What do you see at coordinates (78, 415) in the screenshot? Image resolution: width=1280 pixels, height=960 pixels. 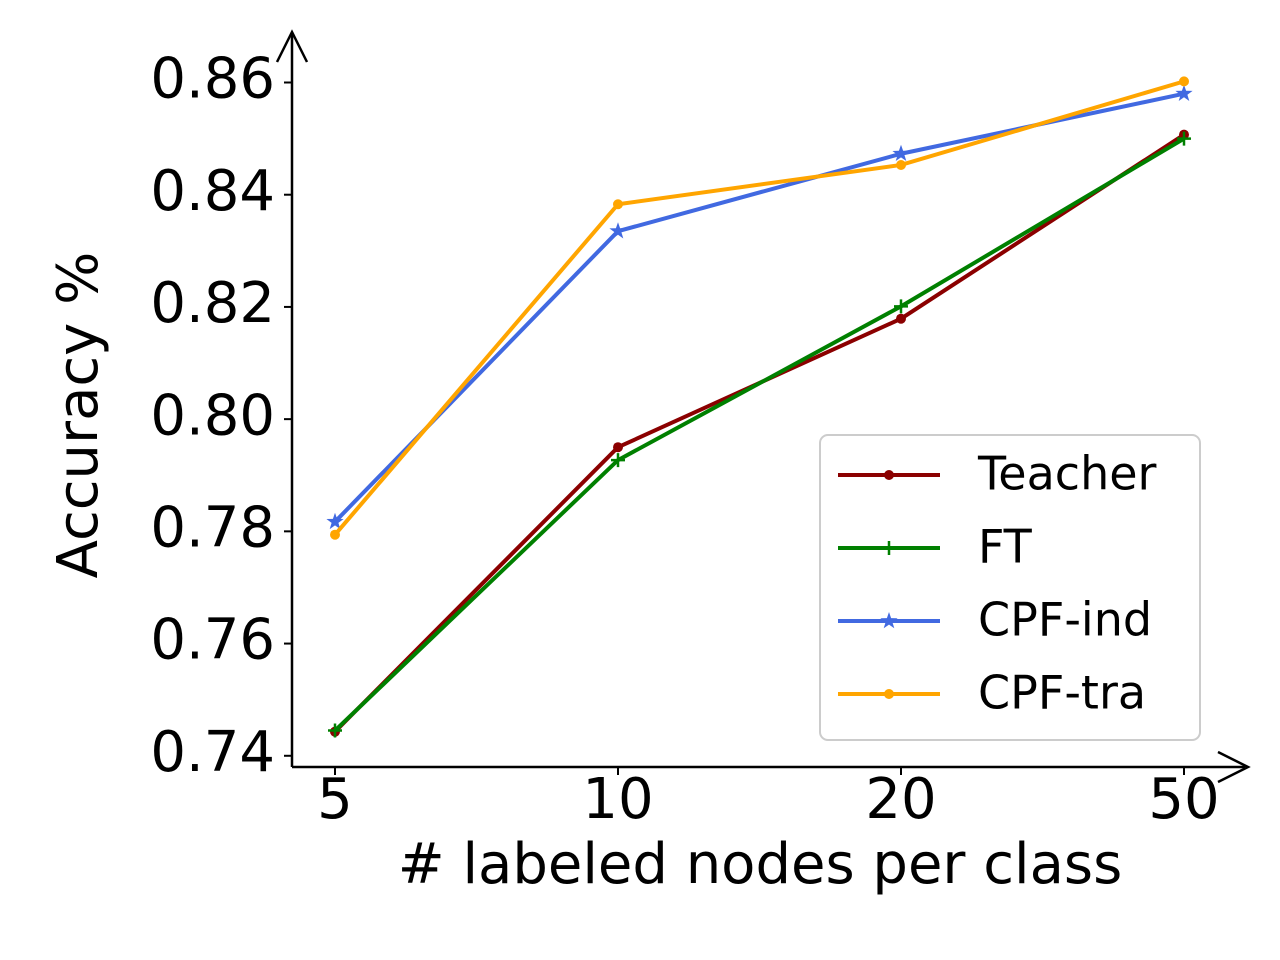 I see `y-axis-label: Accuracy %` at bounding box center [78, 415].